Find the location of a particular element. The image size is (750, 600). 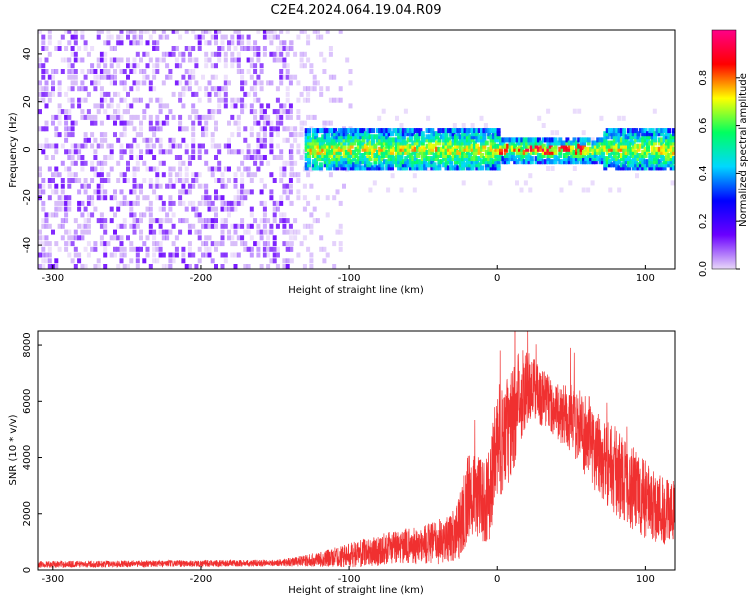

heatmap-cell-1959 is located at coordinates (368, 137).